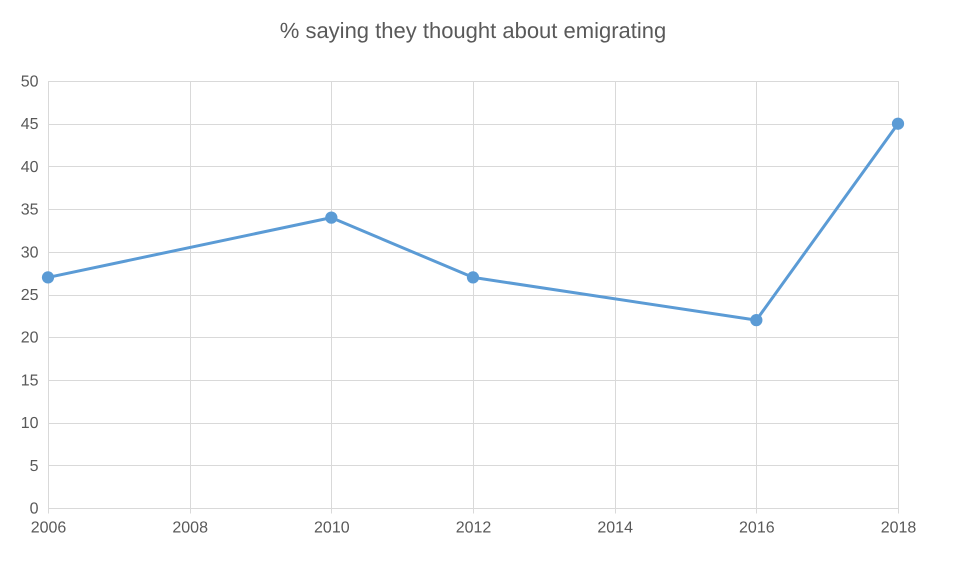 The width and height of the screenshot is (960, 579). I want to click on y-tick-label: 35, so click(29, 210).